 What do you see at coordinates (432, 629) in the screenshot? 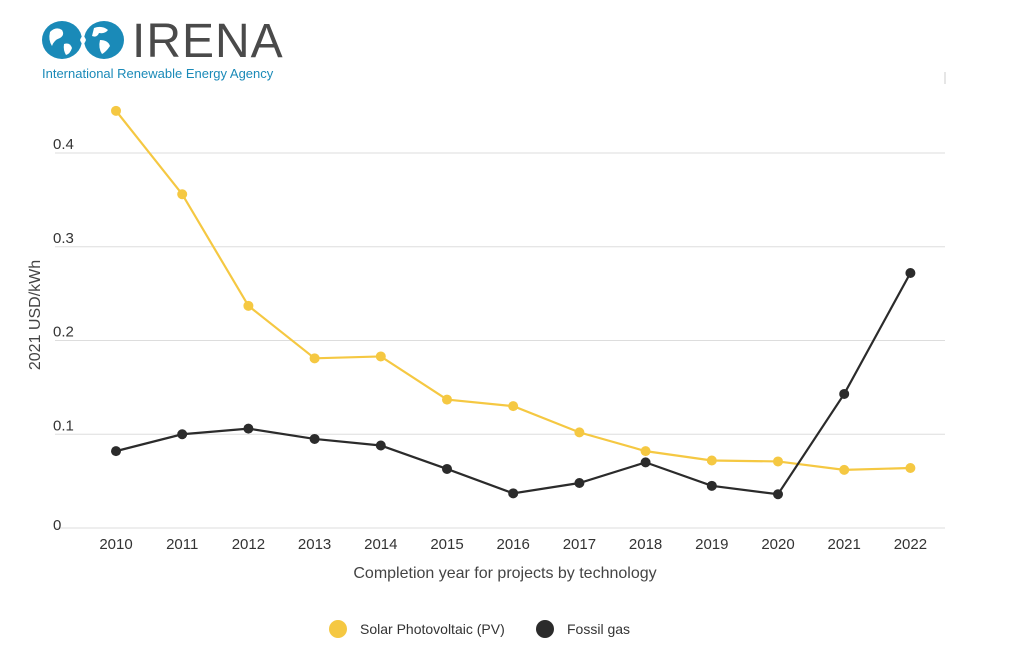
I see `legend-label: Solar Photovoltaic (PV)` at bounding box center [432, 629].